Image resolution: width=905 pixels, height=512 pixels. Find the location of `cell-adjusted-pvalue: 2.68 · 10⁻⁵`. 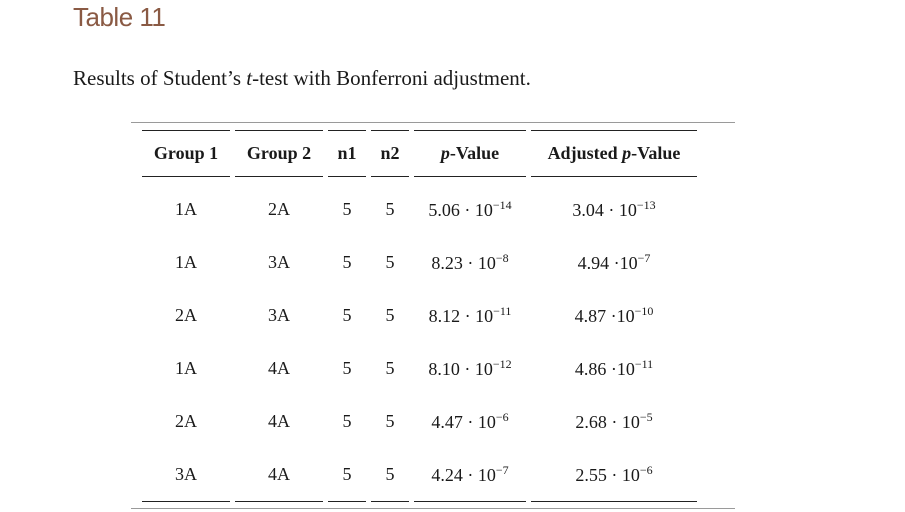

cell-adjusted-pvalue: 2.68 · 10⁻⁵ is located at coordinates (614, 421).